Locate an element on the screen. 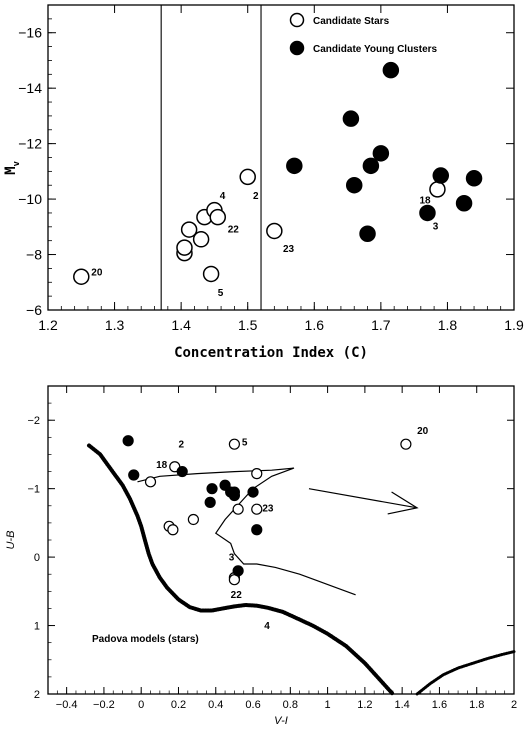 This screenshot has width=527, height=731. svg-text: U-B is located at coordinates (11, 540).